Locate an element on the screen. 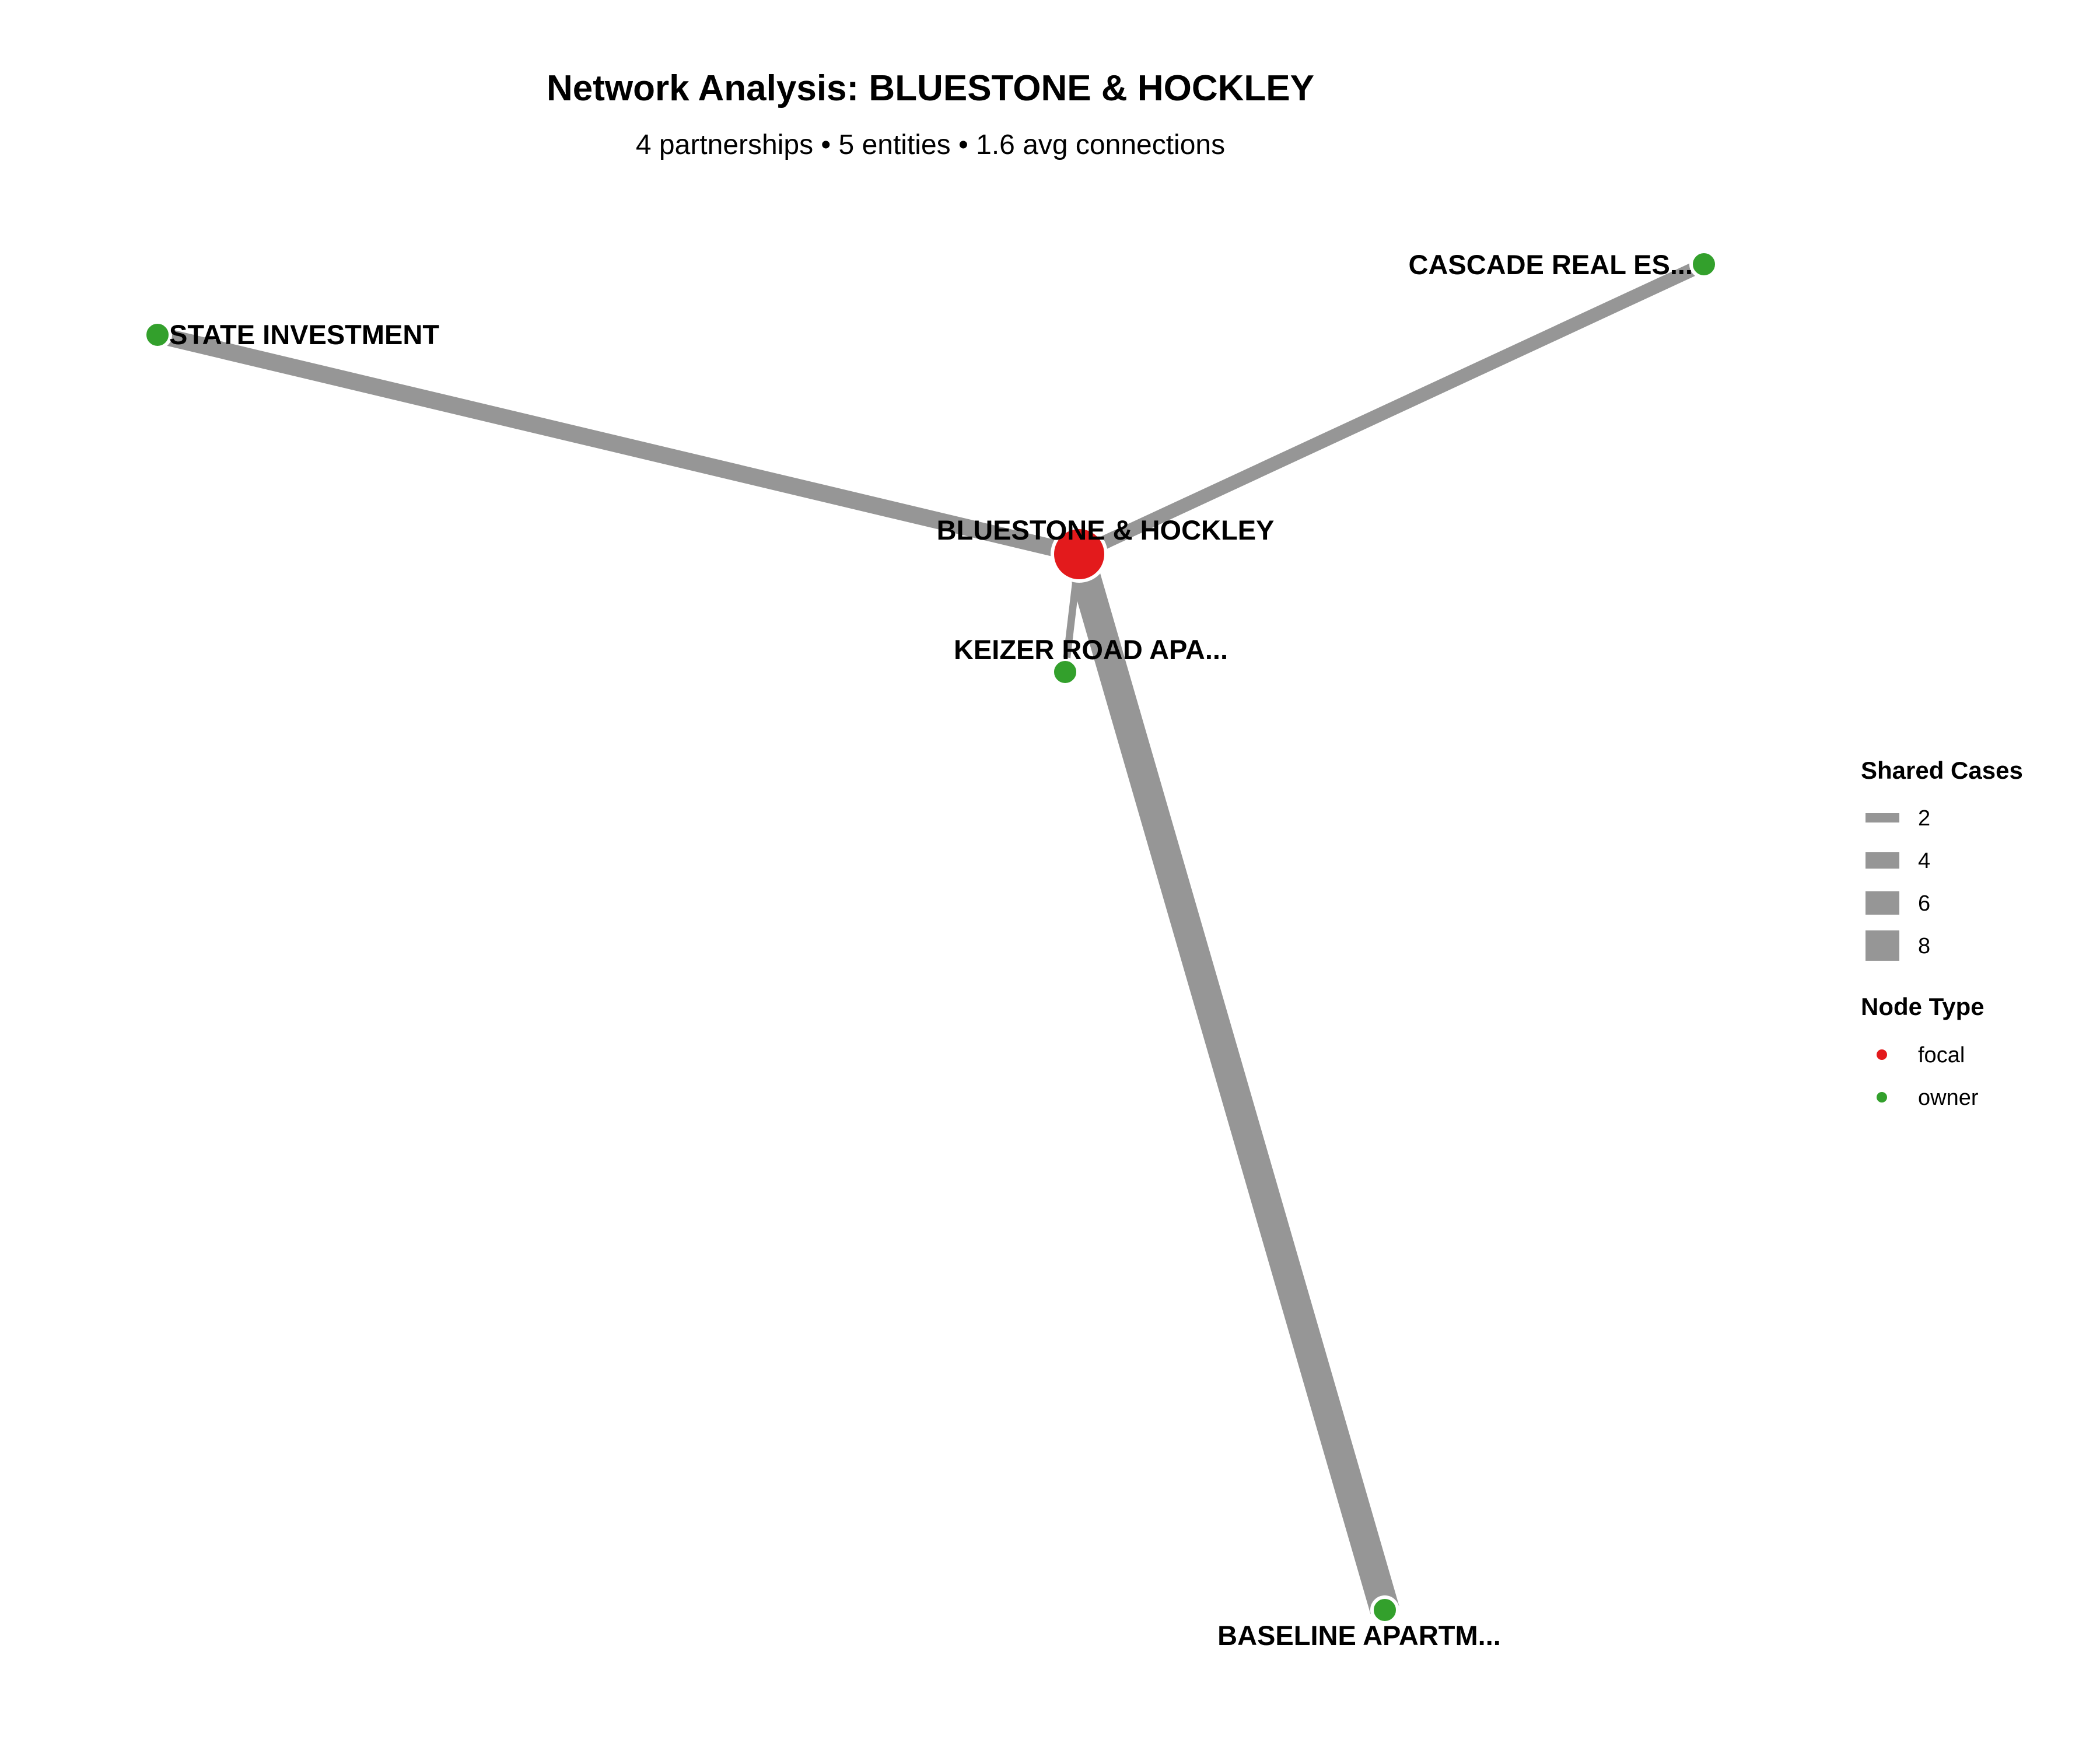 This screenshot has width=2100, height=1750. node-label-bluestone: BLUESTONE & HOCKLEY is located at coordinates (1106, 529).